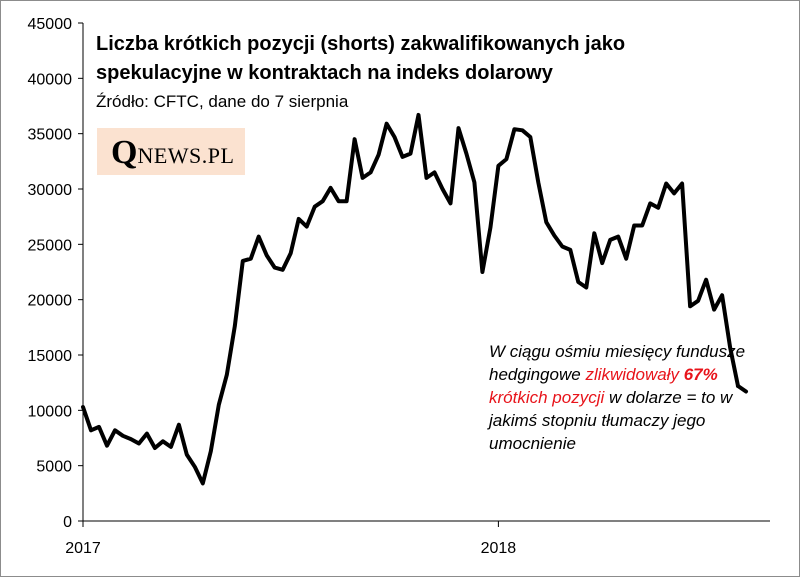 Image resolution: width=800 pixels, height=577 pixels. I want to click on y-tick-label: 5000, so click(54, 467).